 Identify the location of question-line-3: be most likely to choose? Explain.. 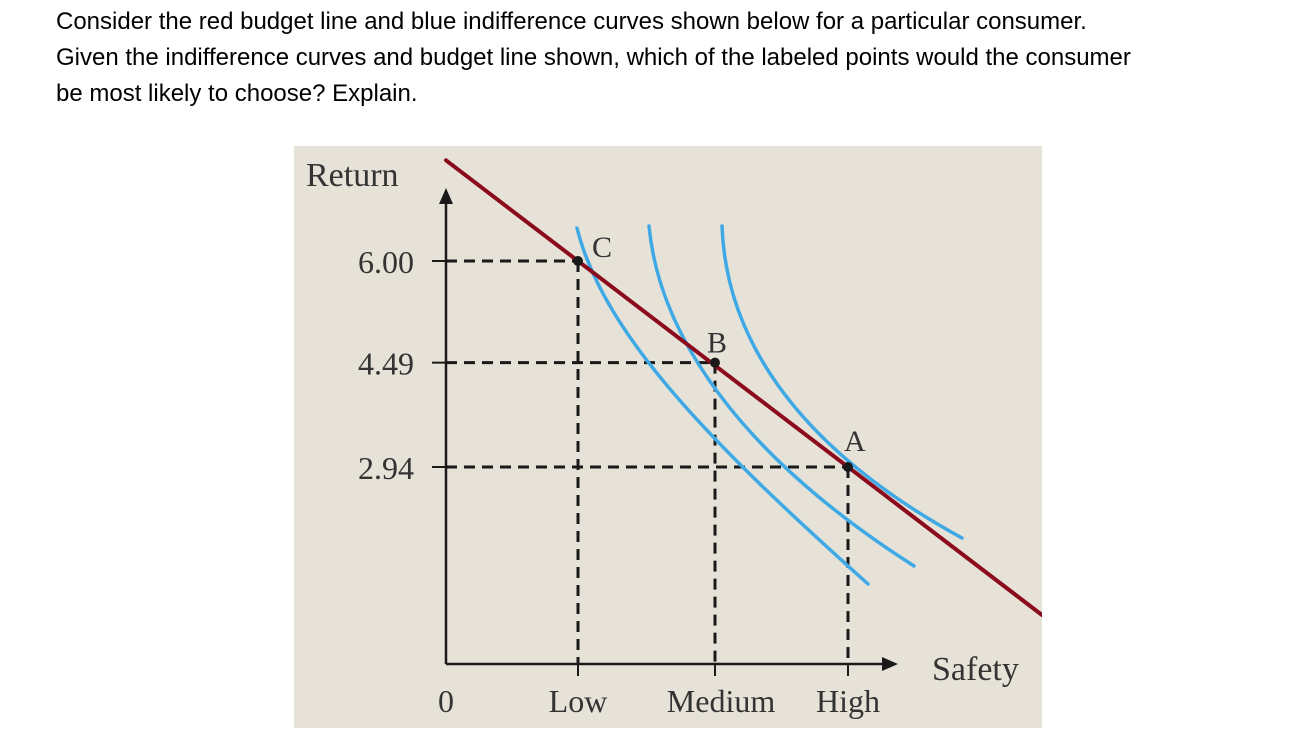
(237, 93).